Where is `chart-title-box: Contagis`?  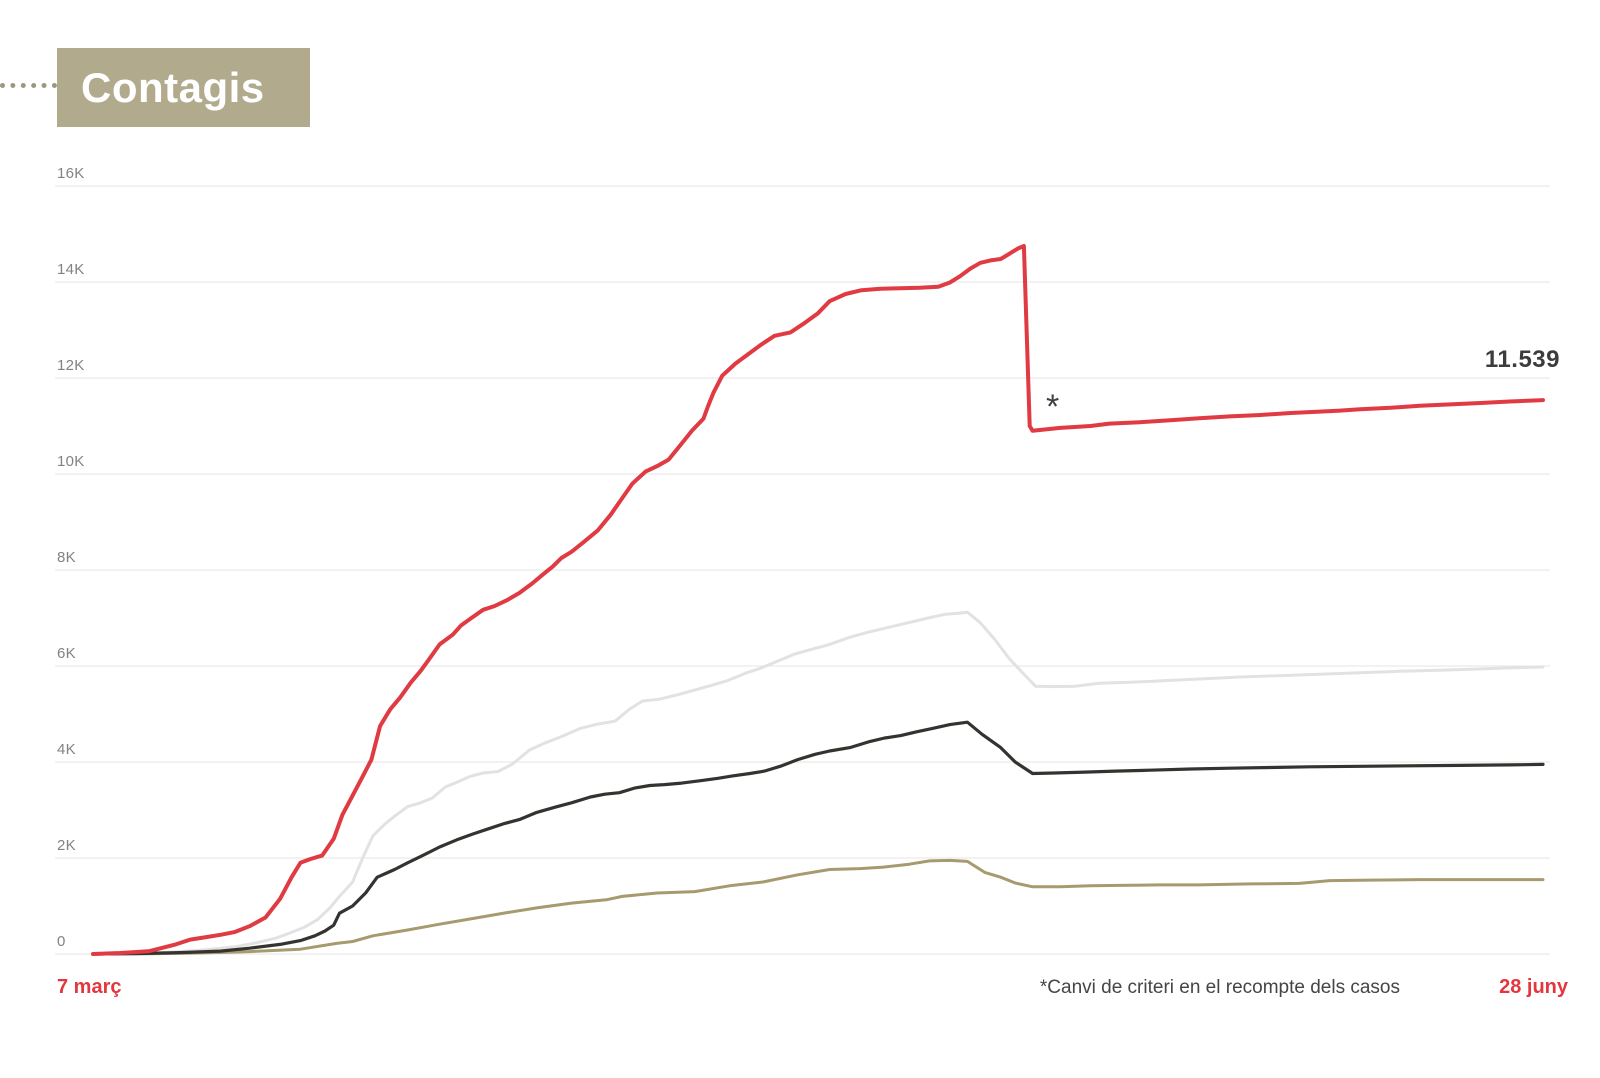
chart-title-box: Contagis is located at coordinates (183, 87).